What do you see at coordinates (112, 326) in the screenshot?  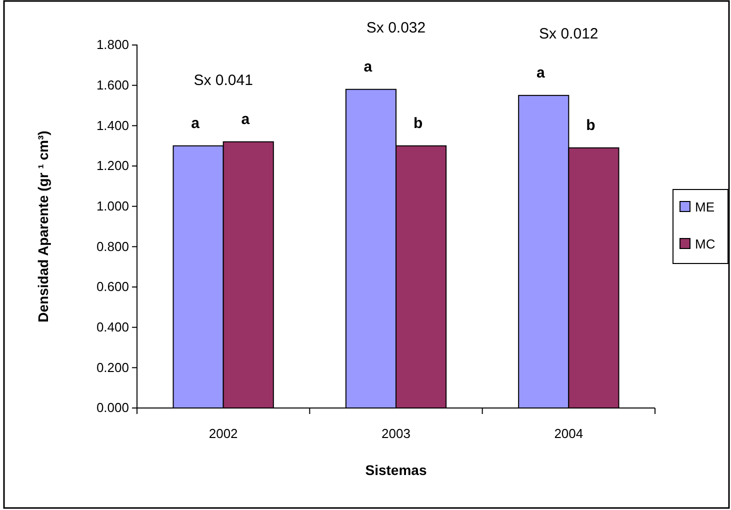 I see `y-tick-label: 0.400` at bounding box center [112, 326].